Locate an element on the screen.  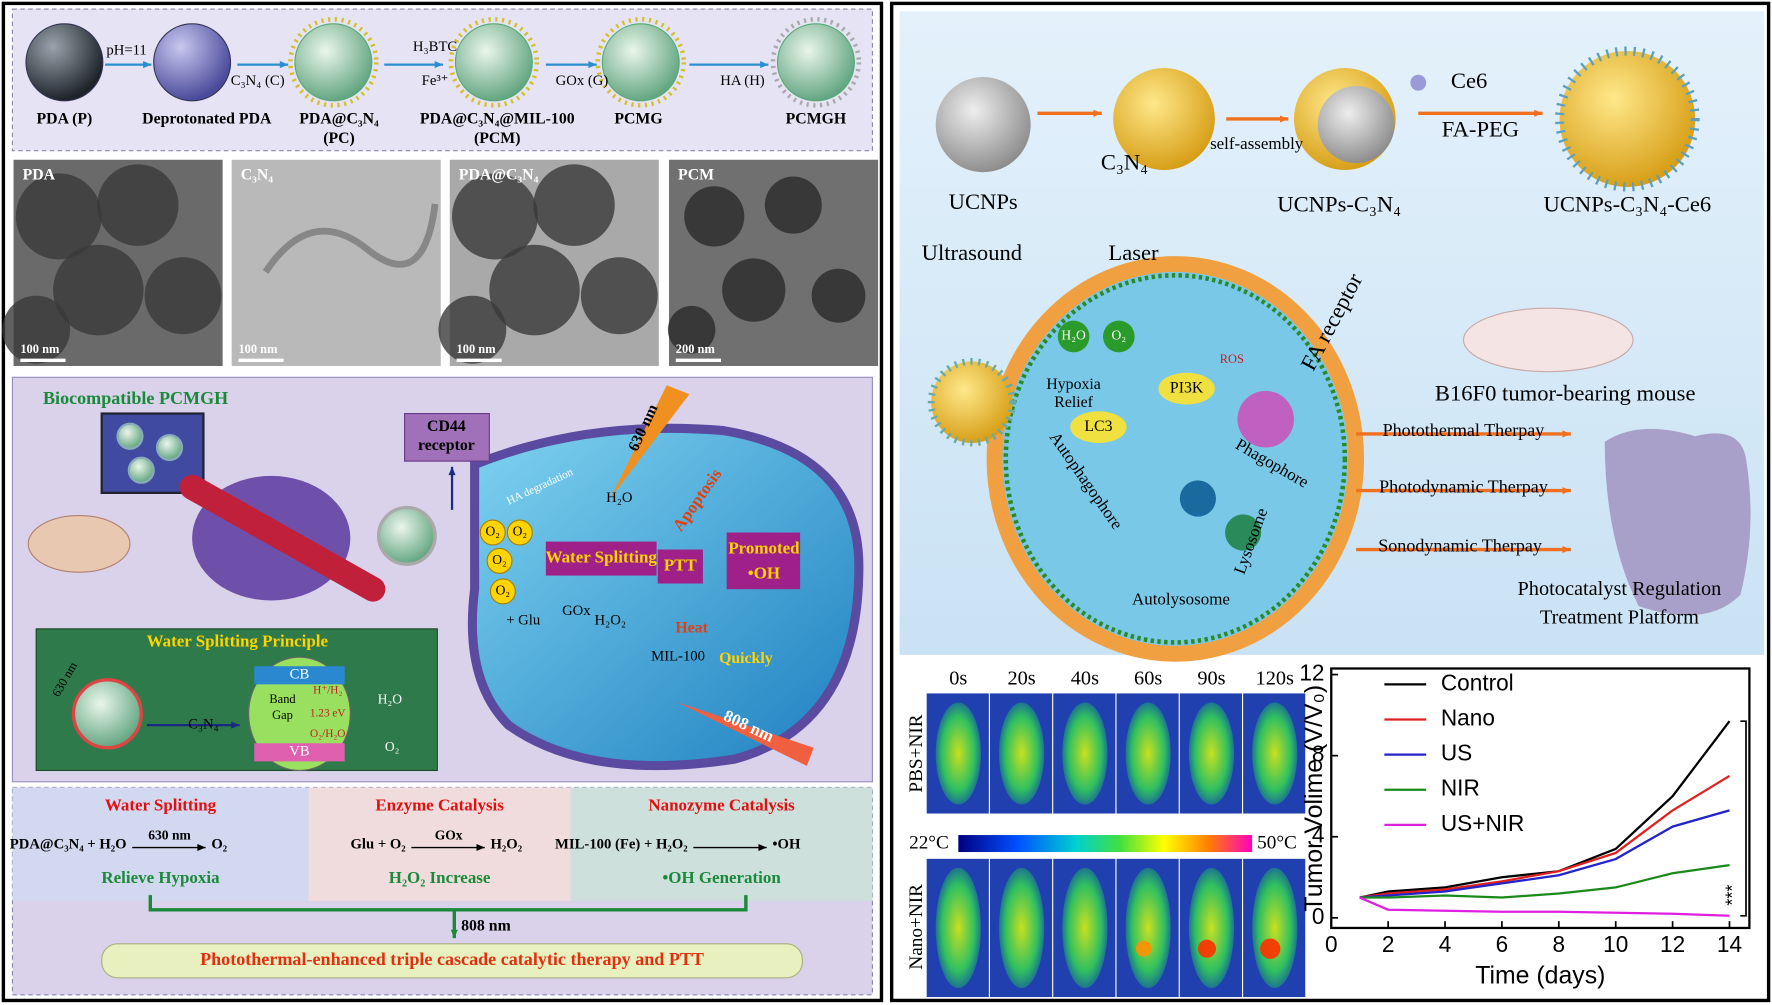
y-tick-label: 4 is located at coordinates (1318, 835).